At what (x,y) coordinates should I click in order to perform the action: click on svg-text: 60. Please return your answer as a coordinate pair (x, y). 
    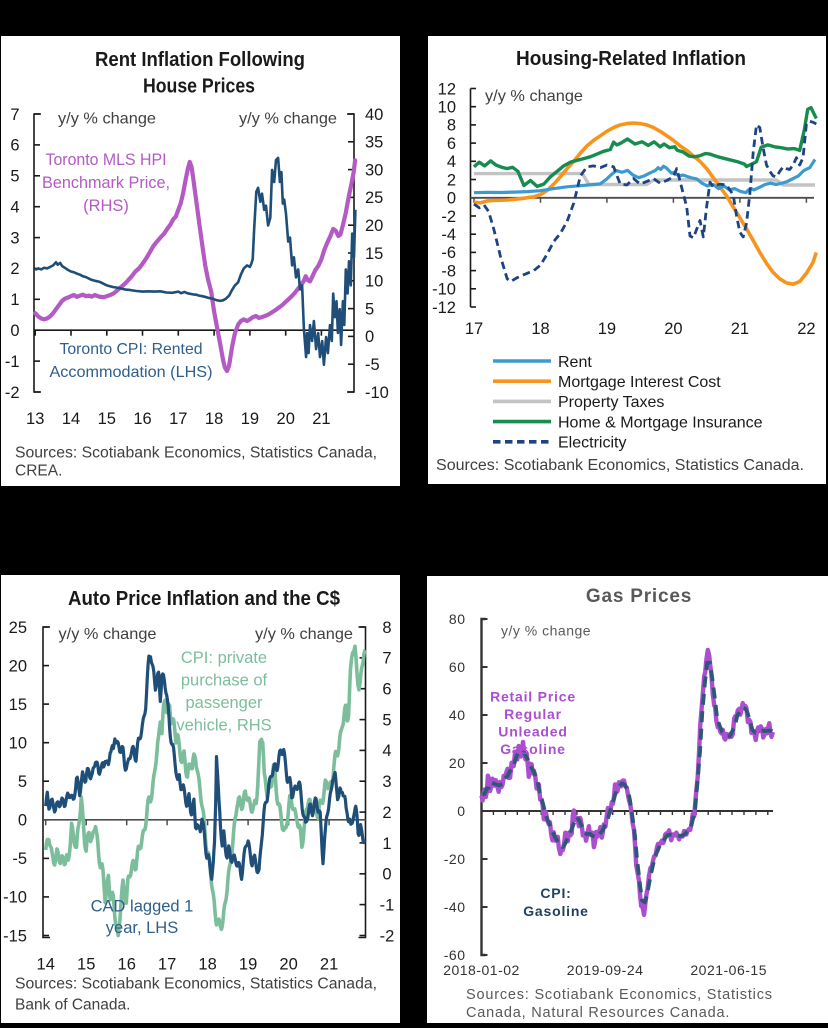
    Looking at the image, I should click on (457, 667).